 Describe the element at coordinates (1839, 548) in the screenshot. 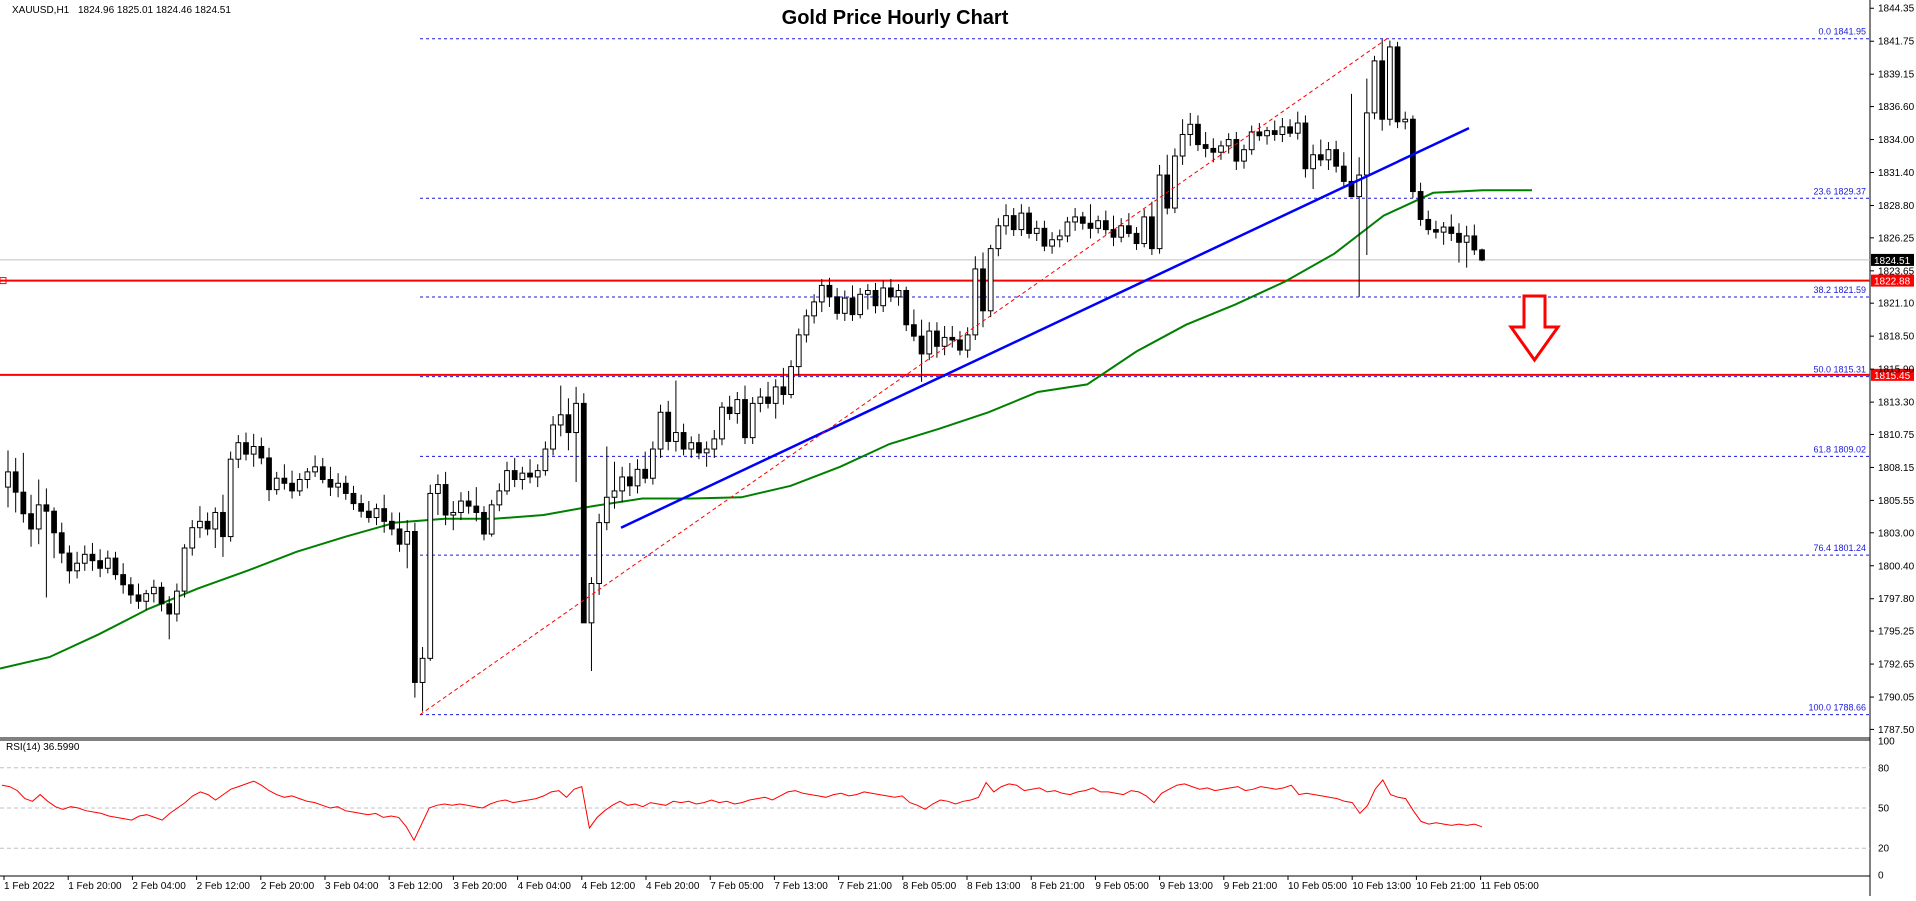

I see `fib-level-label: 76.4 1801.24` at that location.